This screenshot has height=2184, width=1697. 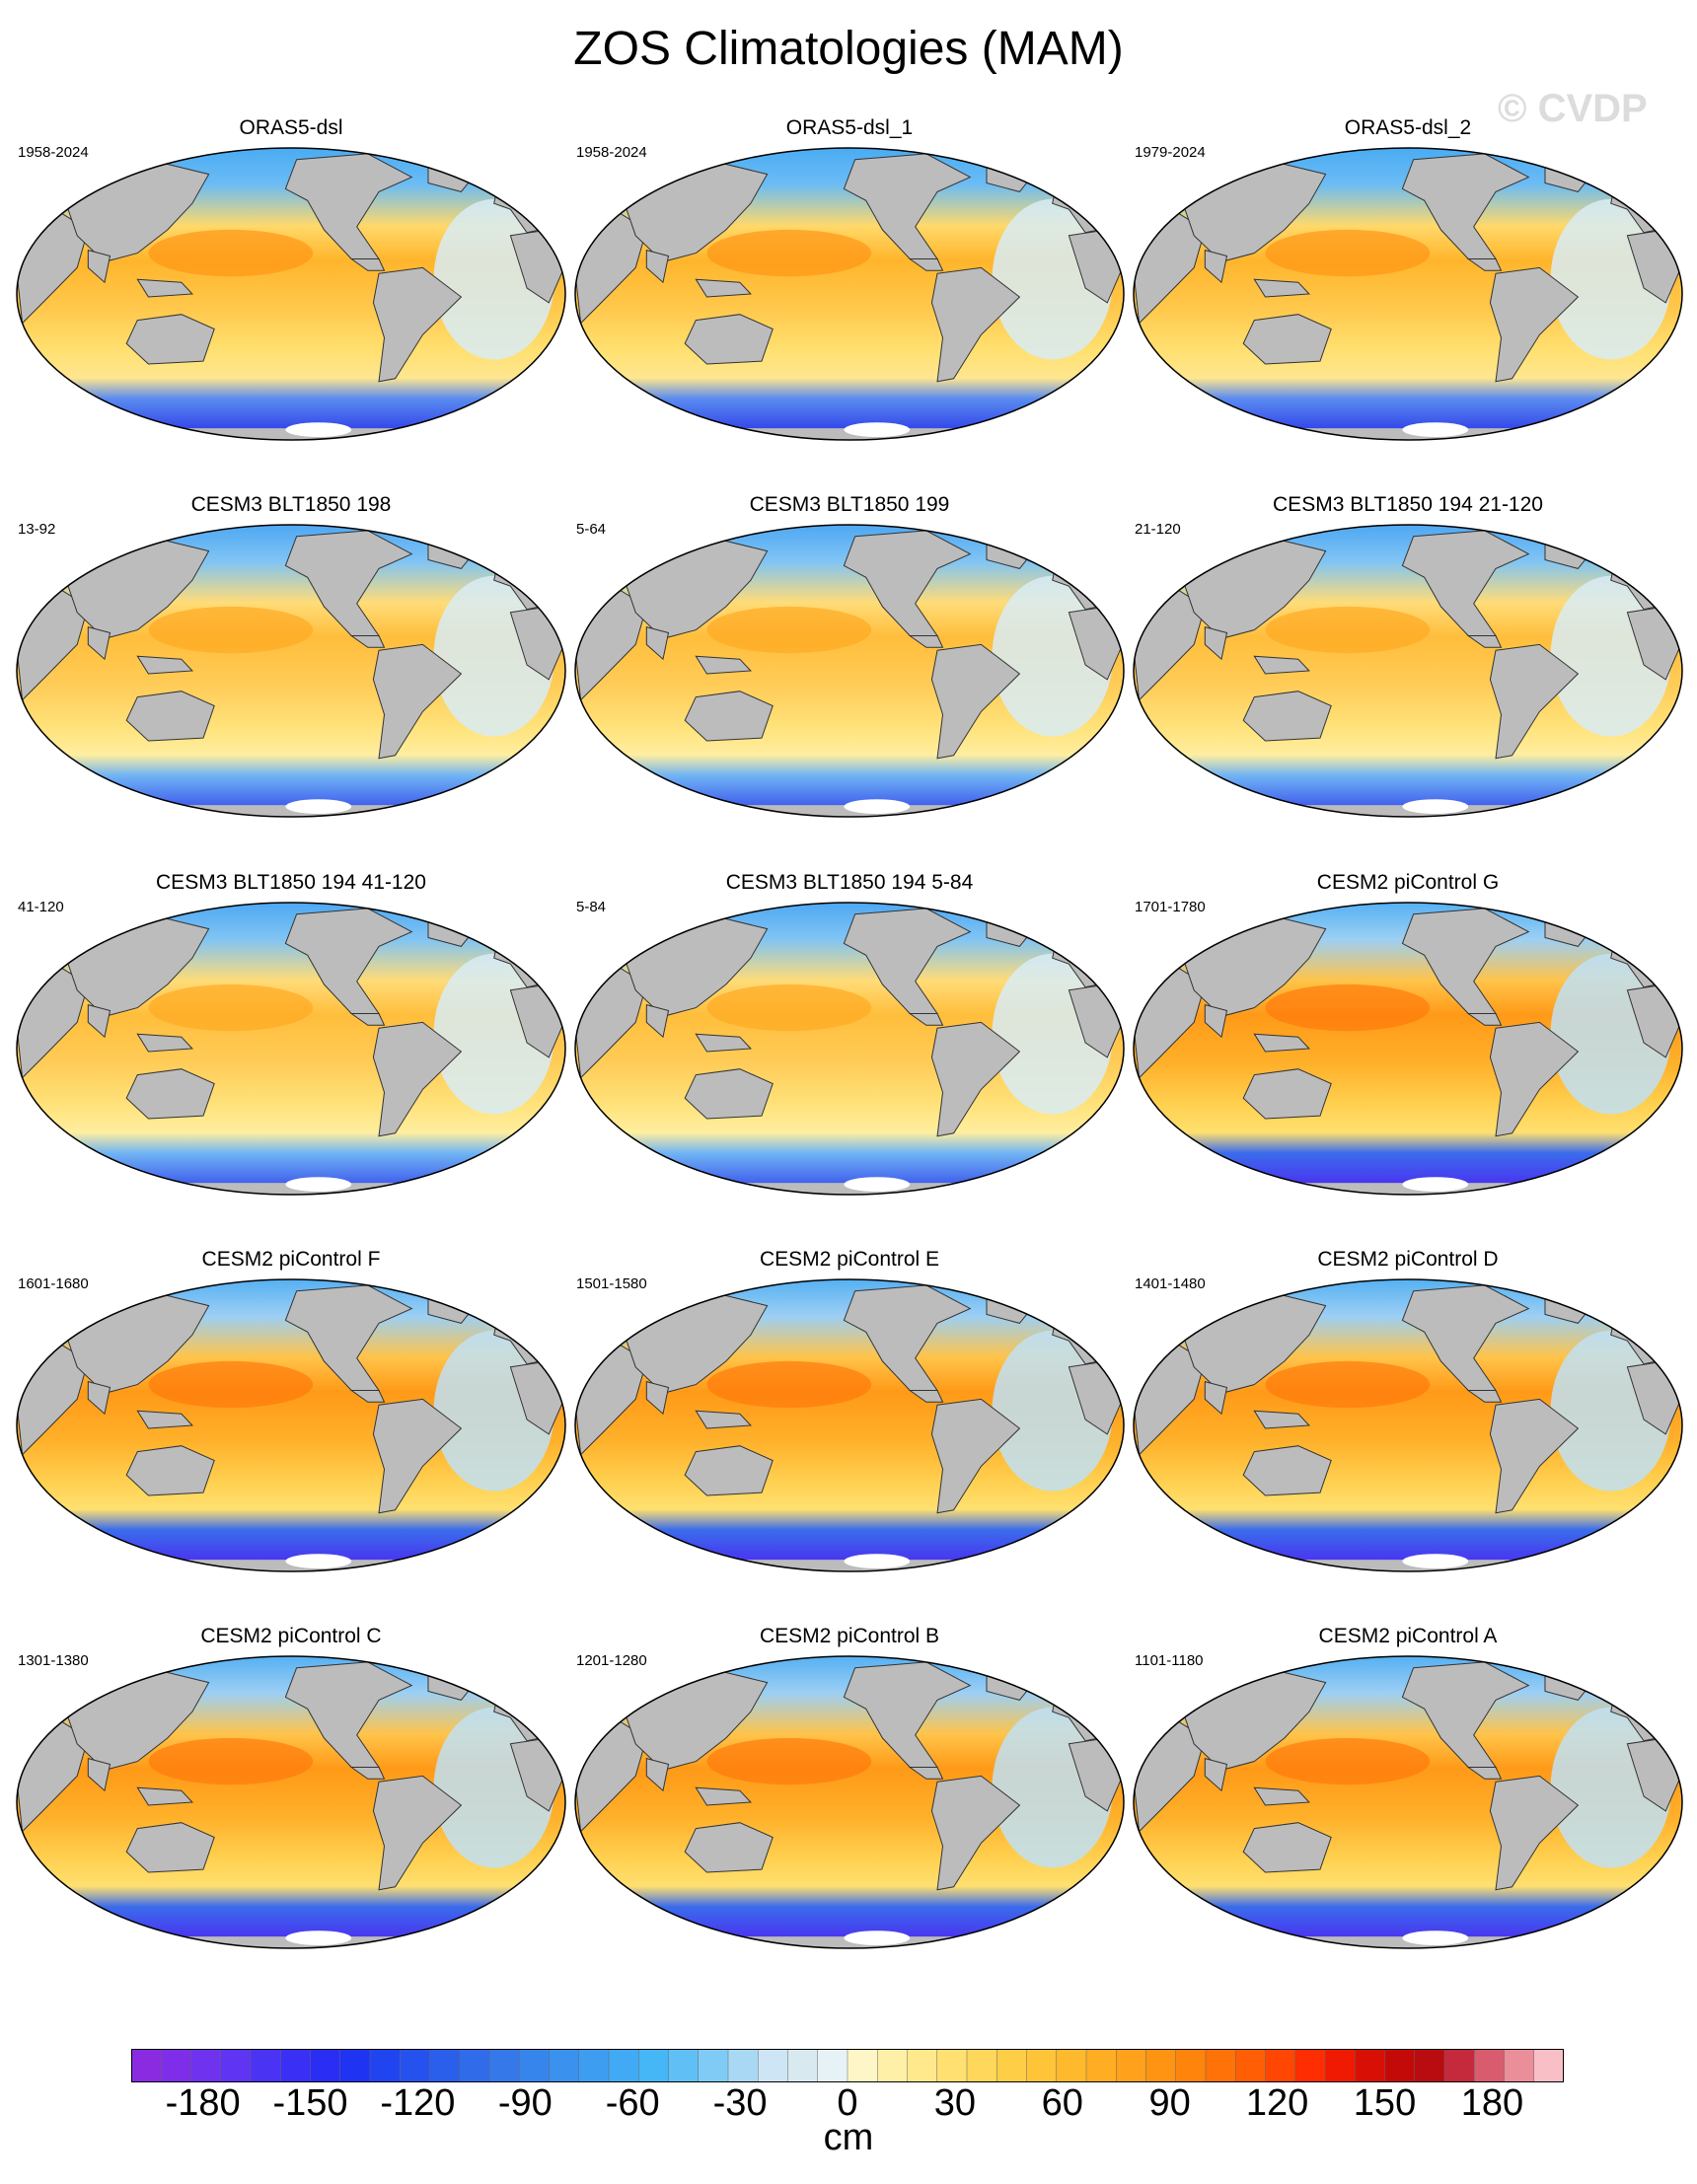 What do you see at coordinates (1169, 2103) in the screenshot?
I see `colorbar-tick-label: 90` at bounding box center [1169, 2103].